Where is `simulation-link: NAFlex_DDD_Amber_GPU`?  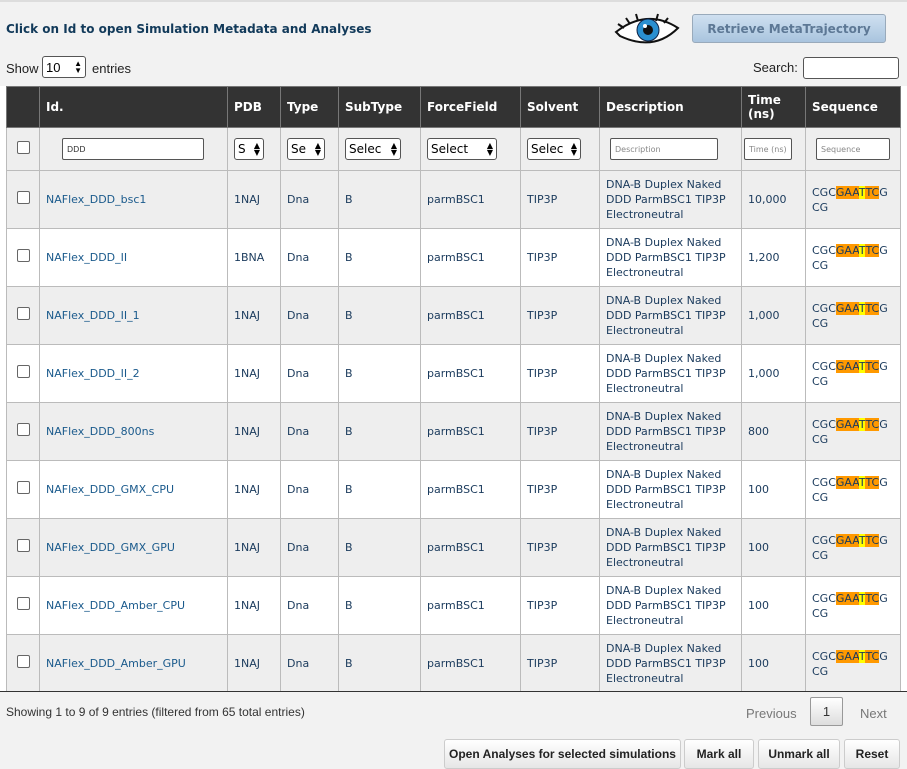 simulation-link: NAFlex_DDD_Amber_GPU is located at coordinates (116, 663).